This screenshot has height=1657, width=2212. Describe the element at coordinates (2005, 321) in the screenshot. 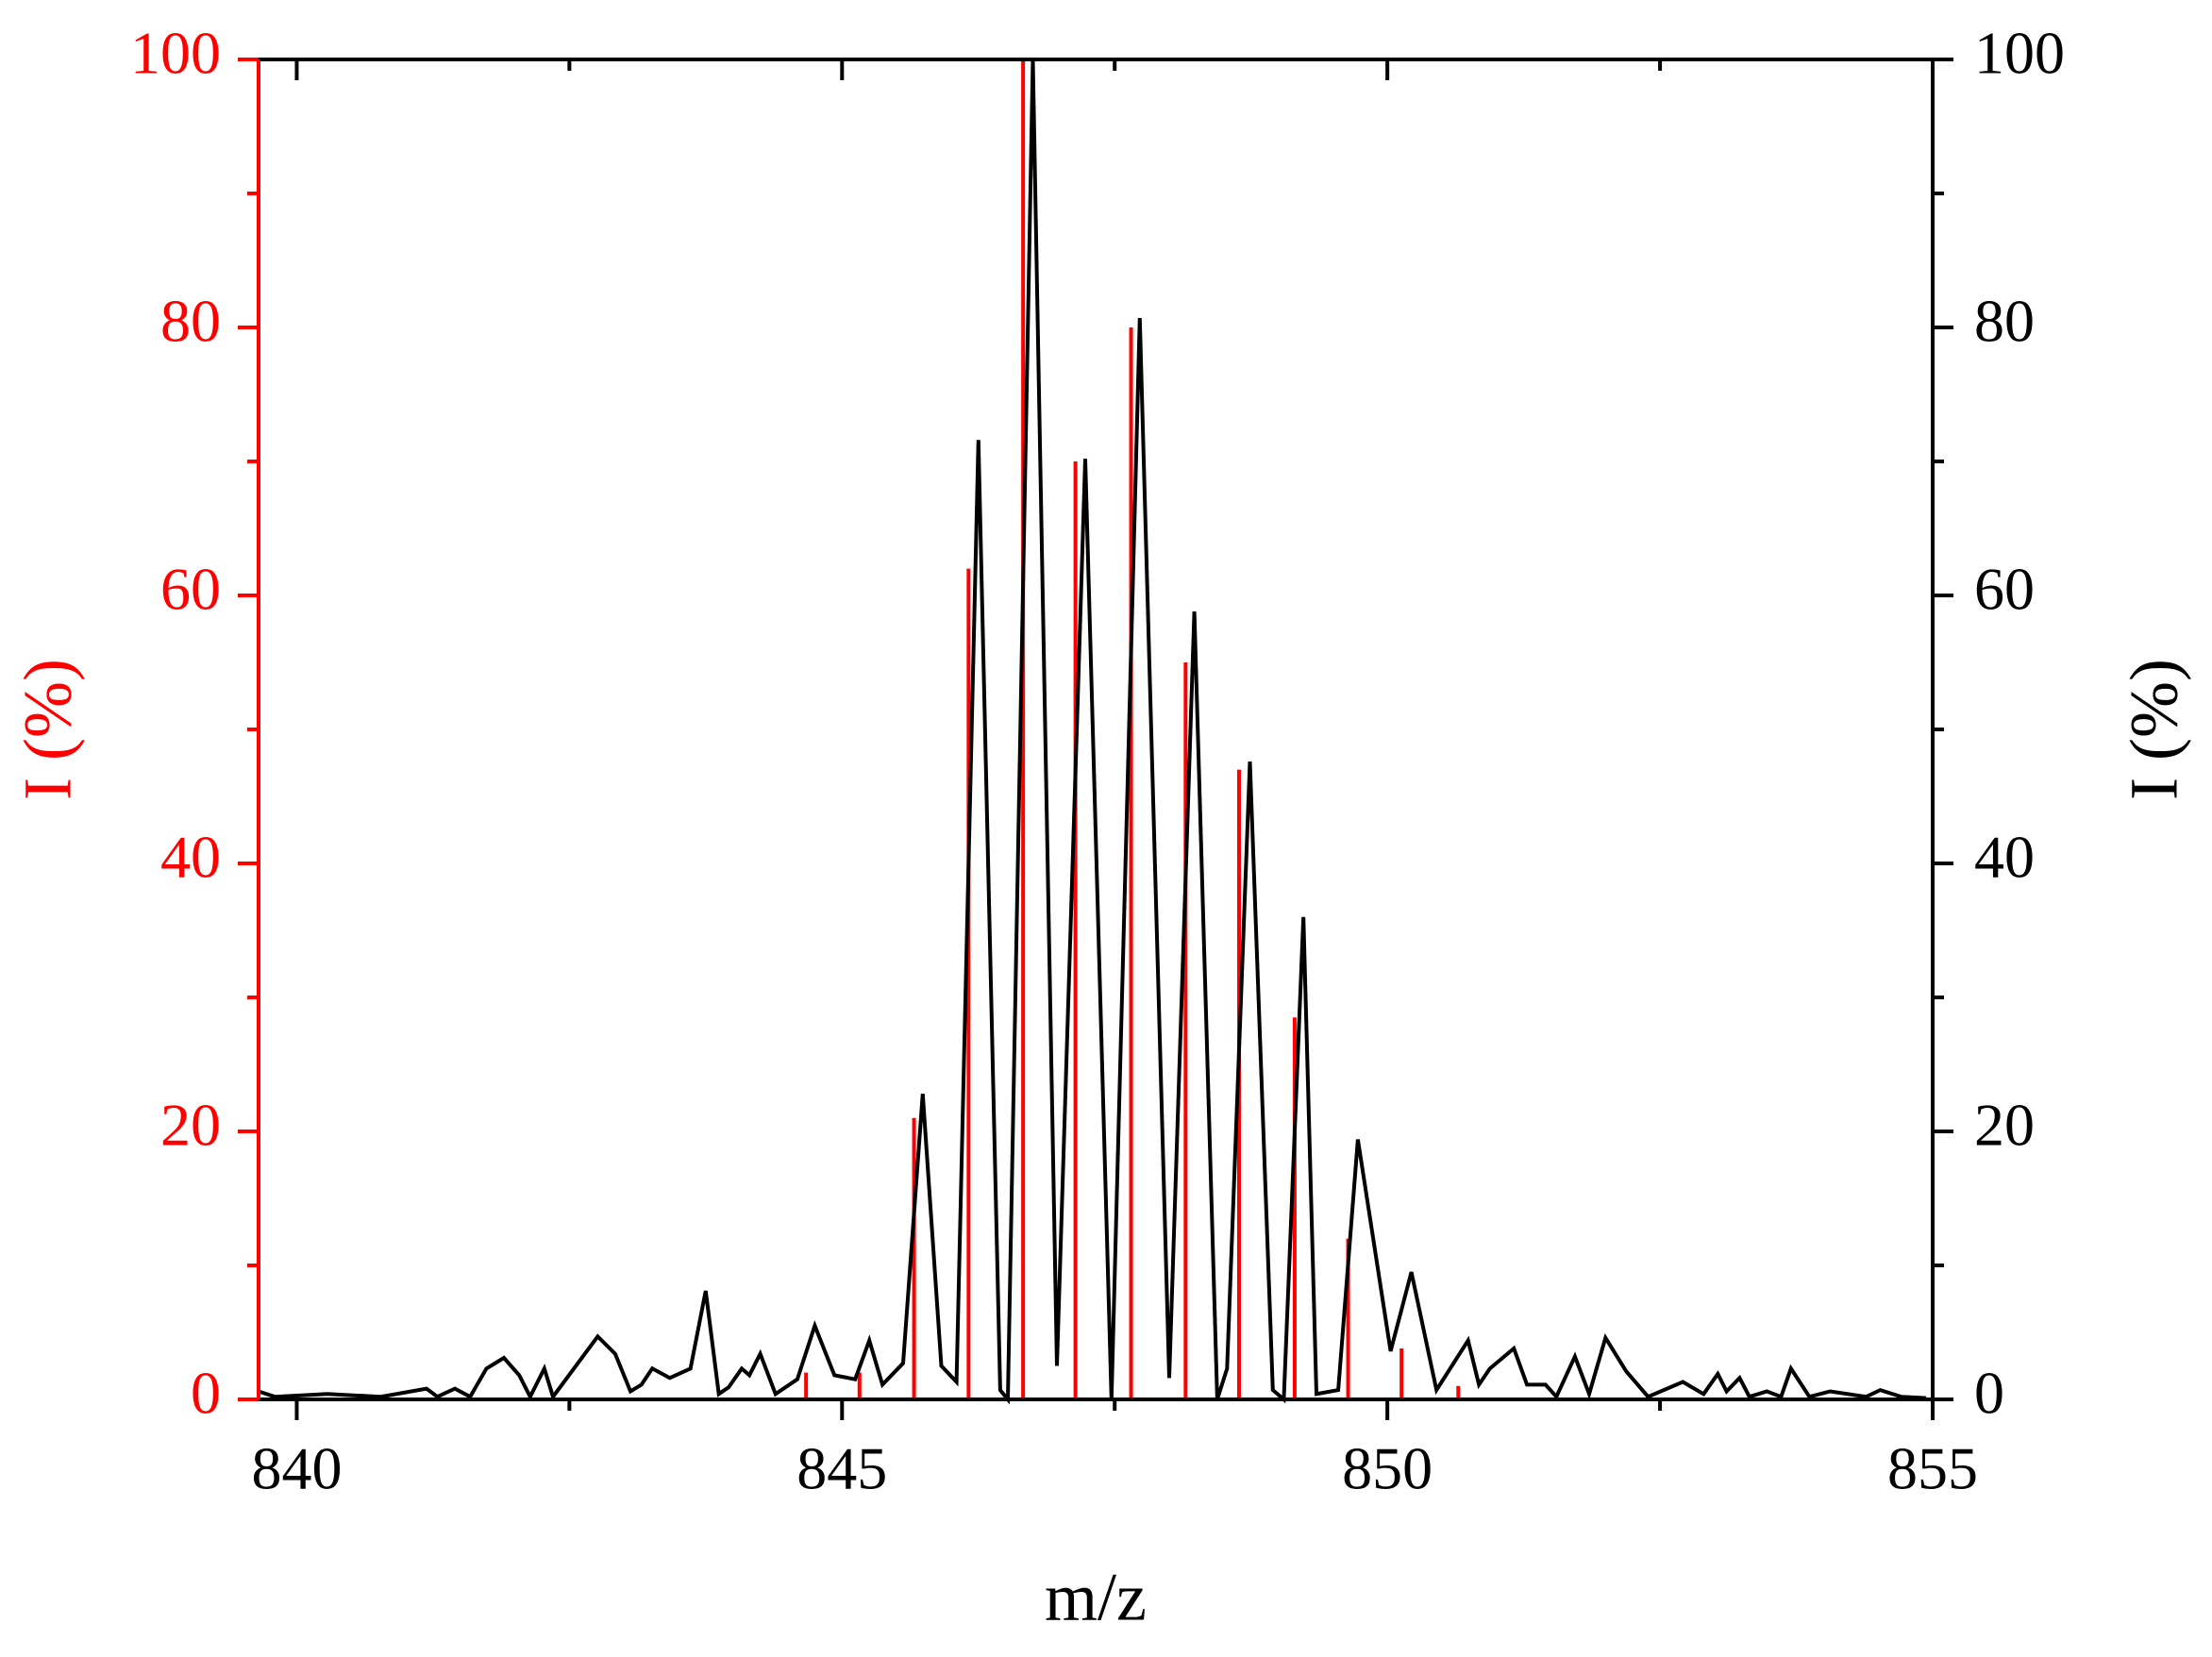

I see `y2-tick-label: 80` at that location.